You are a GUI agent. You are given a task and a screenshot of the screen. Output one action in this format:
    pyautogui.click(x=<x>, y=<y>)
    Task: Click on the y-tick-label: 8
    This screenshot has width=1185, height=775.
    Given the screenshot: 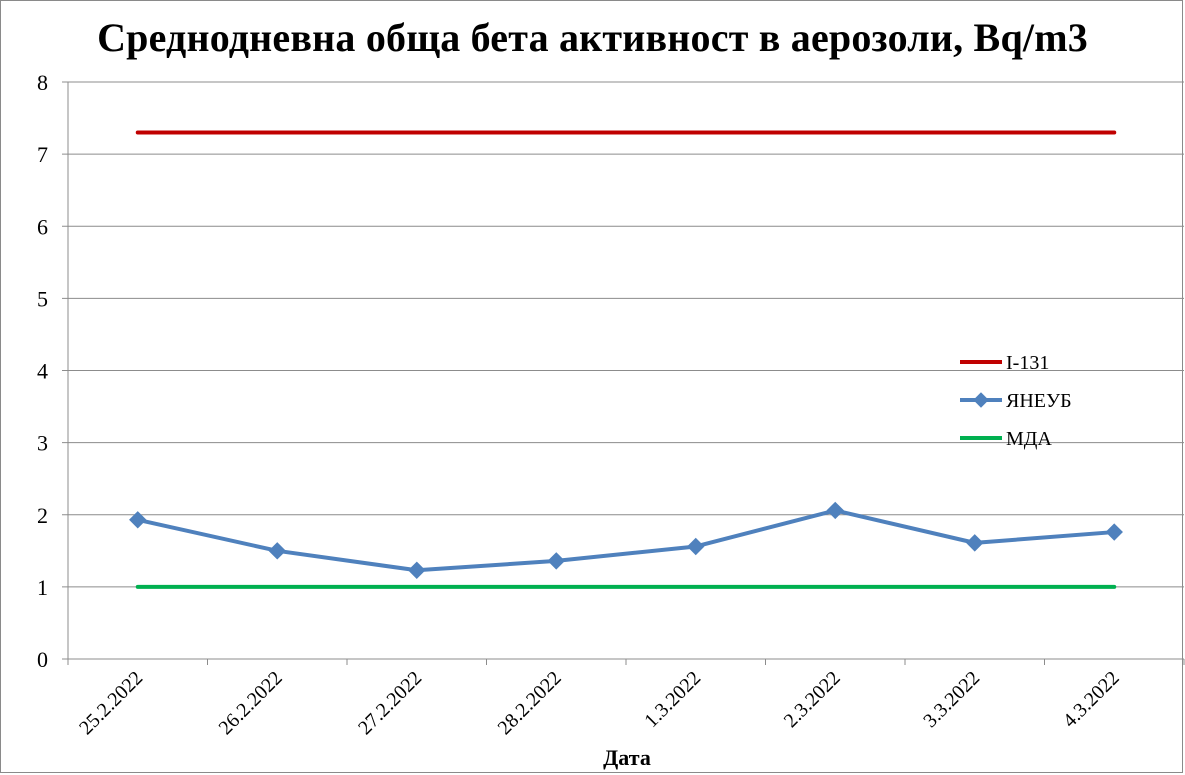 What is the action you would take?
    pyautogui.click(x=42, y=82)
    